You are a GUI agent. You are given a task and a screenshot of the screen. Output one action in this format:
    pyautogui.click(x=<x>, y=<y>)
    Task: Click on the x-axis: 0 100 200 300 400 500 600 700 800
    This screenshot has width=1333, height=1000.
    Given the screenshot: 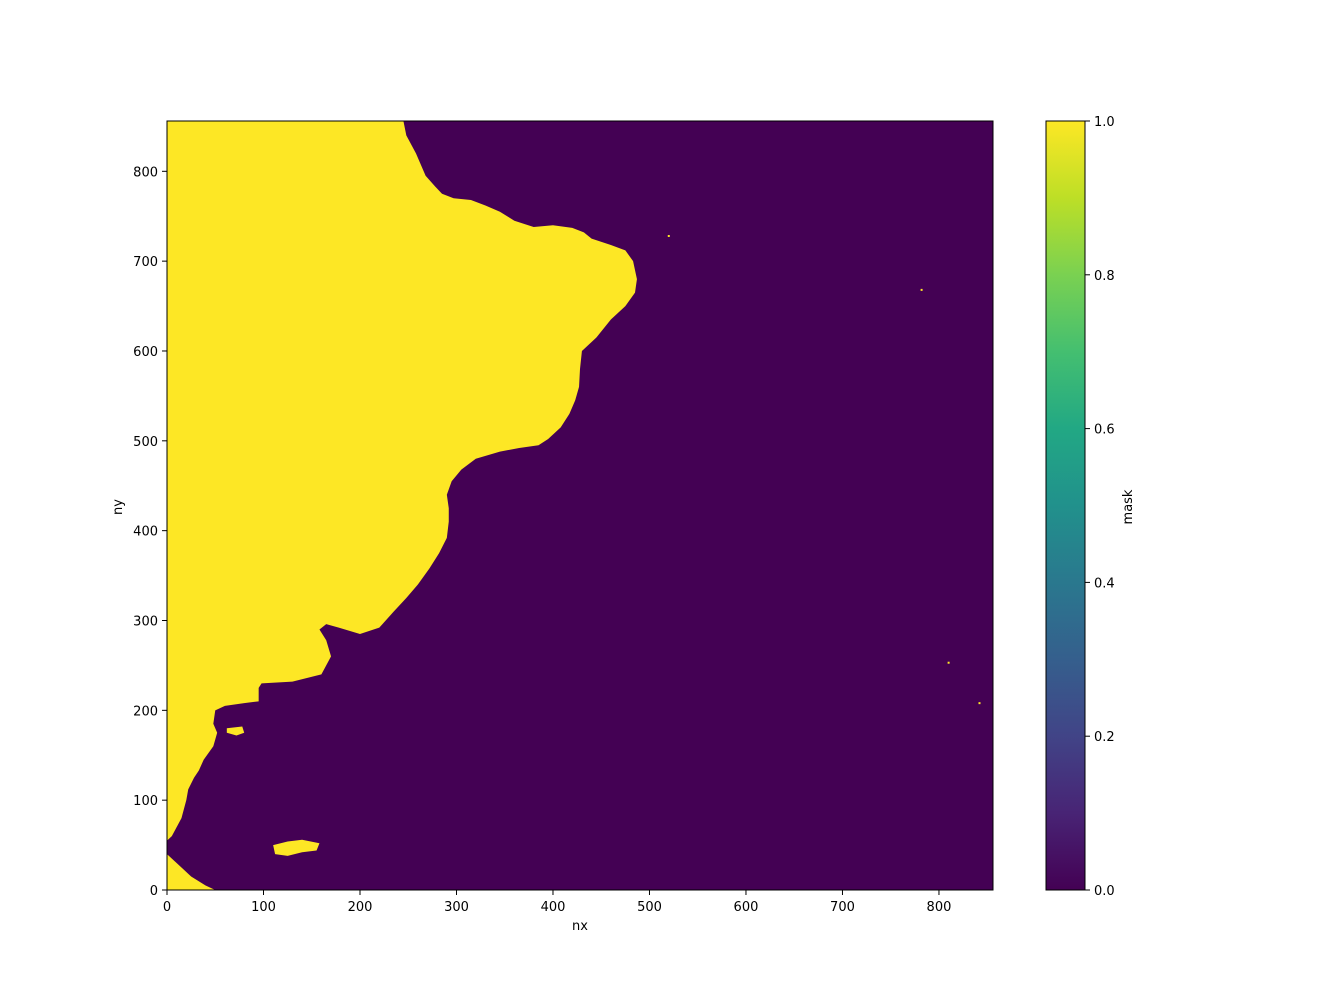 What is the action you would take?
    pyautogui.click(x=557, y=902)
    